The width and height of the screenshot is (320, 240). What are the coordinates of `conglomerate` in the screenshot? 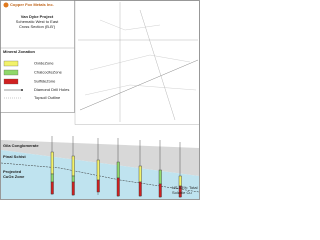 It's located at (100, 158).